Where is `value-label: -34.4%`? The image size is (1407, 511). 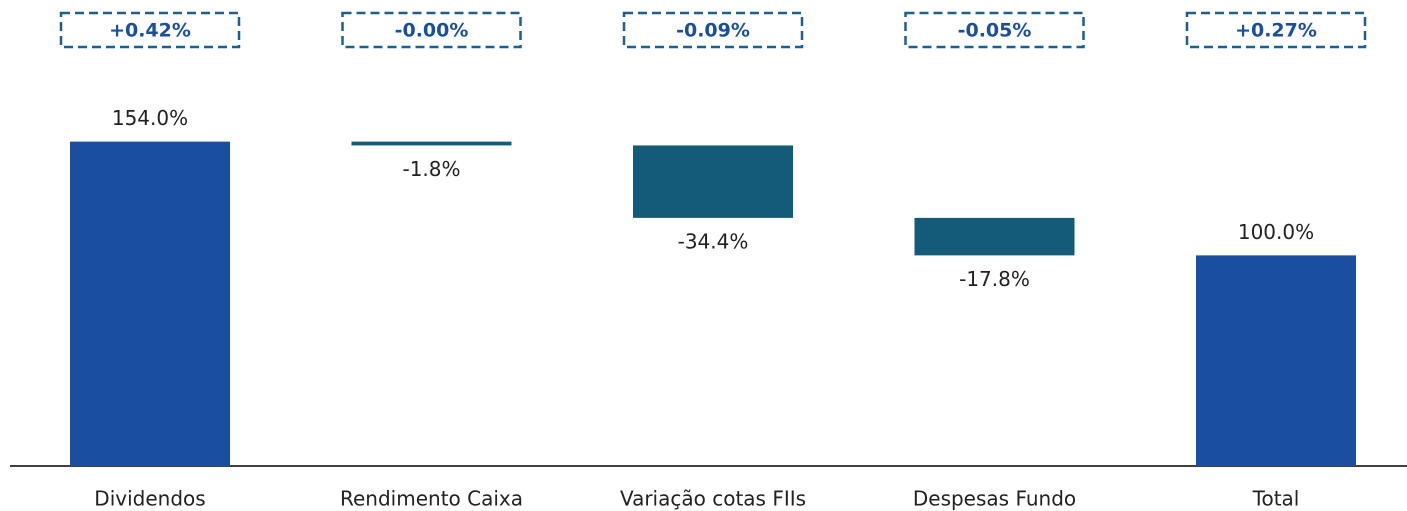
value-label: -34.4% is located at coordinates (713, 241).